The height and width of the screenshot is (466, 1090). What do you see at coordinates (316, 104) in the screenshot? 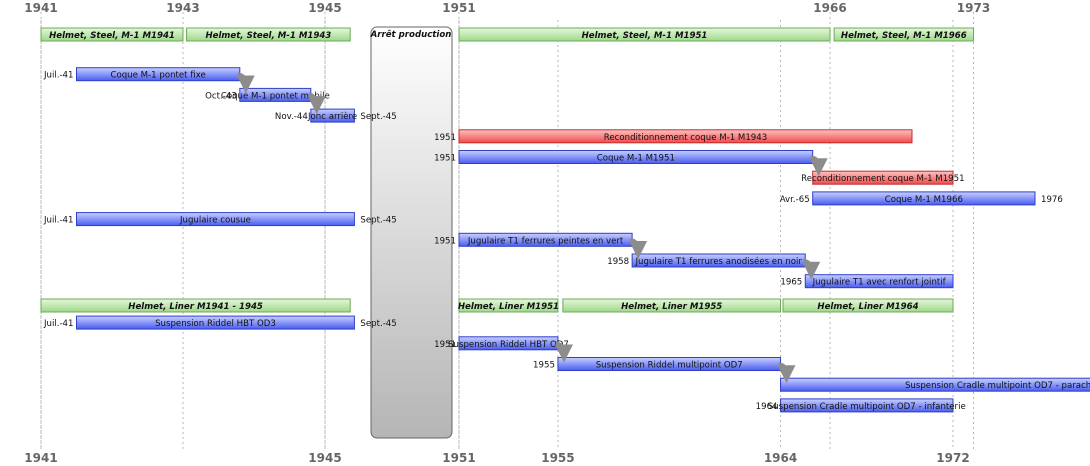
I see `arrow-coque-m-1-pontet-mobile` at bounding box center [316, 104].